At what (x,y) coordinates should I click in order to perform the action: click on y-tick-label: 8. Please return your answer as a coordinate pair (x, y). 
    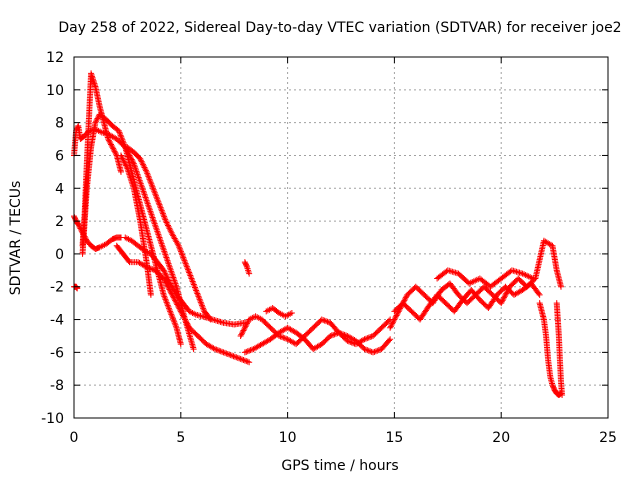
    Looking at the image, I should click on (59, 124).